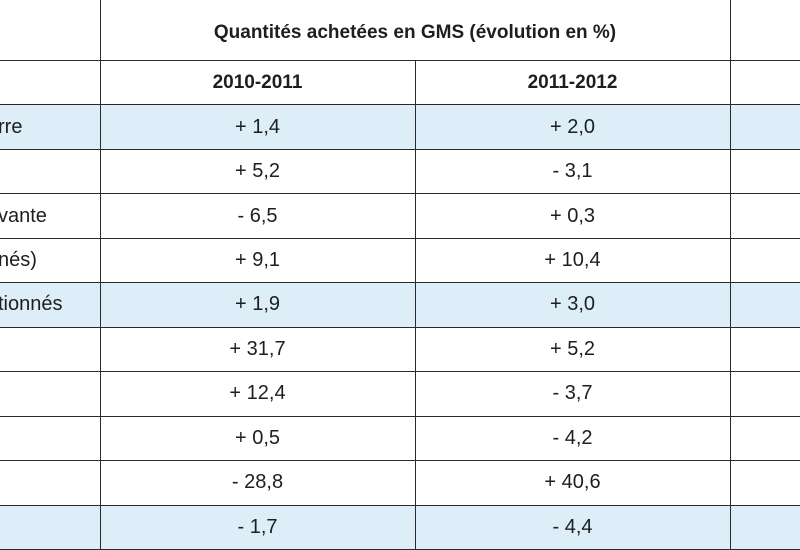 The image size is (800, 550). What do you see at coordinates (31, 304) in the screenshot?
I see `row-label: tionnés` at bounding box center [31, 304].